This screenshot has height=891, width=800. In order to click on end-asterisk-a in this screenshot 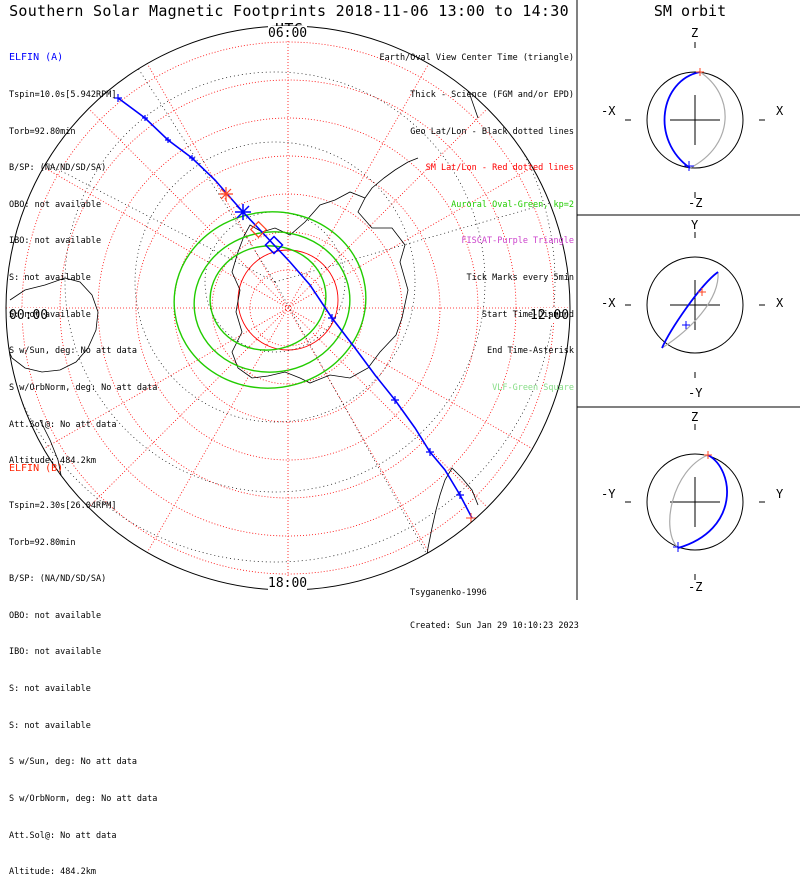, I will do `click(243, 212)`.